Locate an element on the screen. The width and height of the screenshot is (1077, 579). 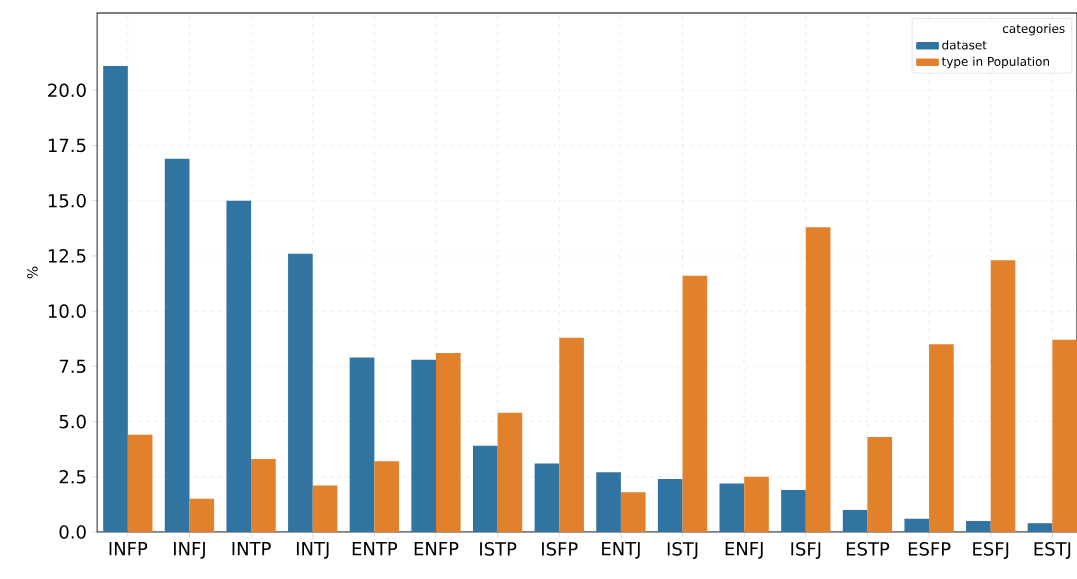
x-tick-label: ESTJ is located at coordinates (1052, 550).